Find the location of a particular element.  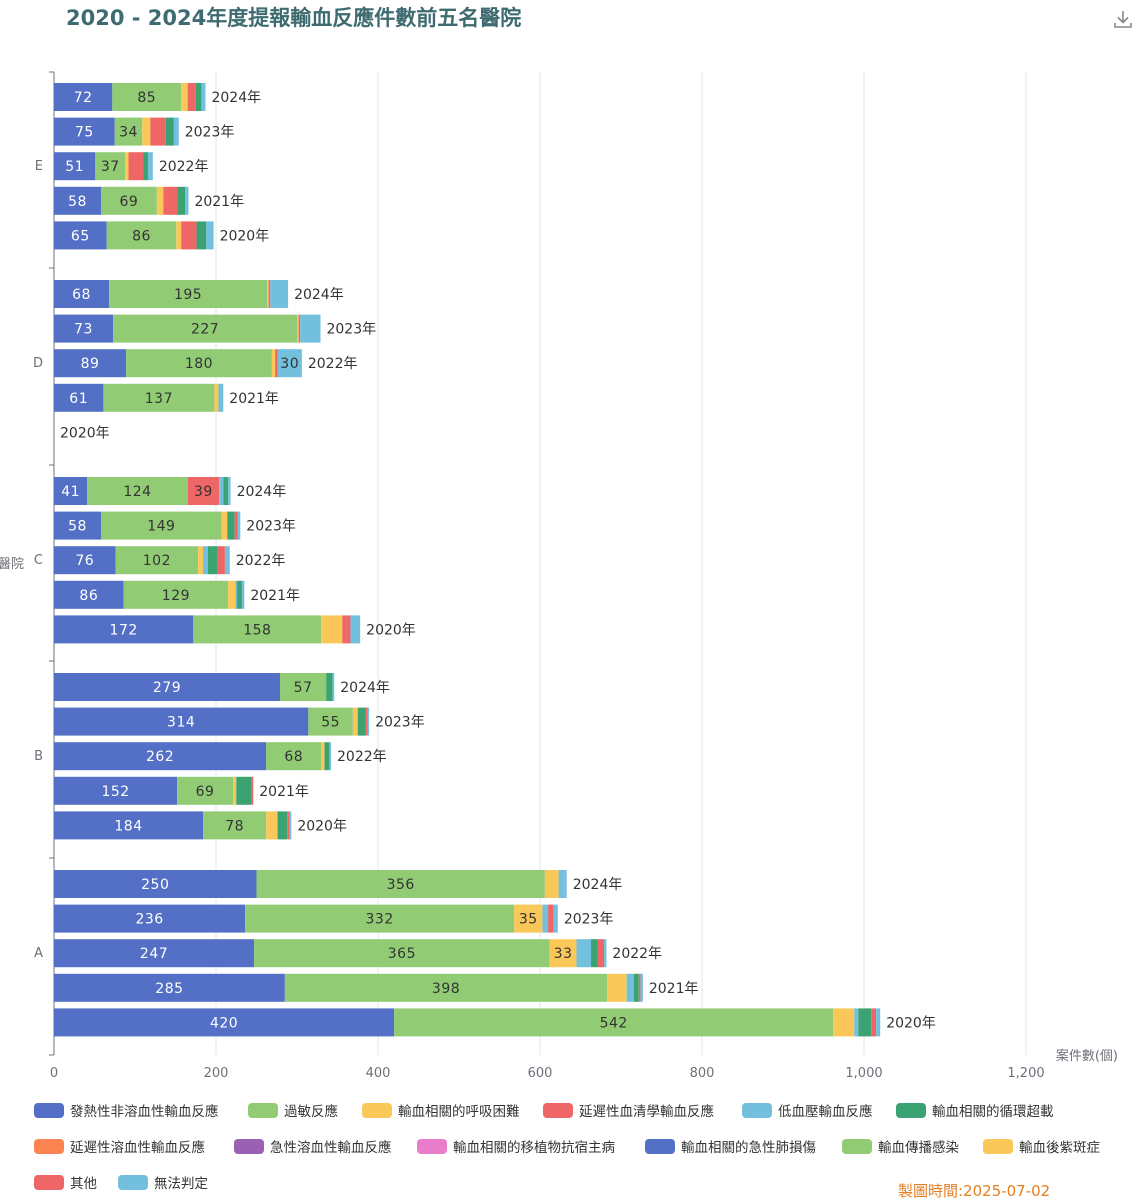

legend-item: 輸血相關的移植物抗宿主病 is located at coordinates (516, 1146).